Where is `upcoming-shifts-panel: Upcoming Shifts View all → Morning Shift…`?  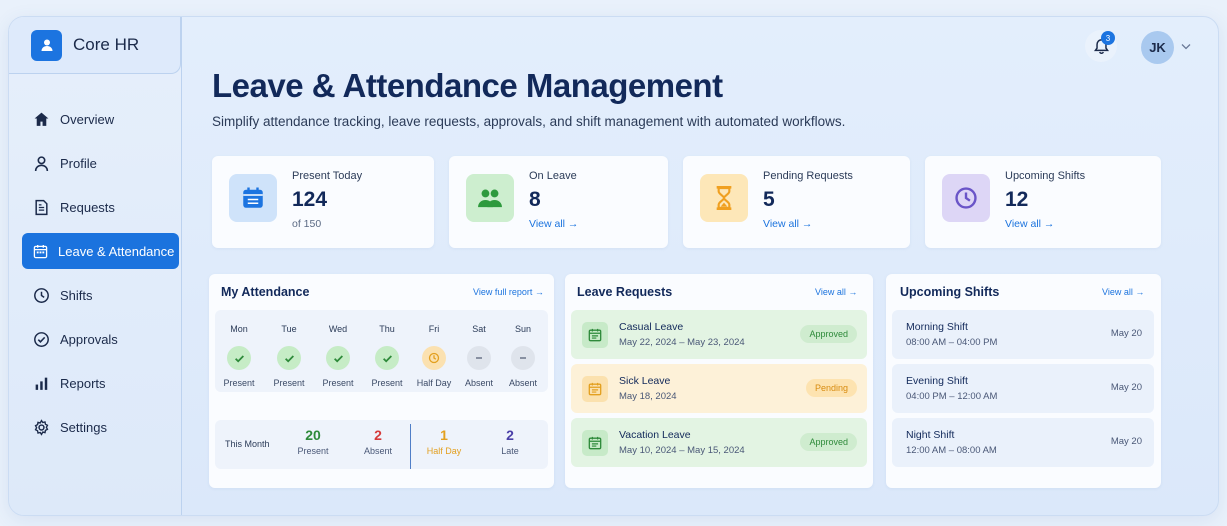
upcoming-shifts-panel: Upcoming Shifts View all → Morning Shift… is located at coordinates (1023, 381).